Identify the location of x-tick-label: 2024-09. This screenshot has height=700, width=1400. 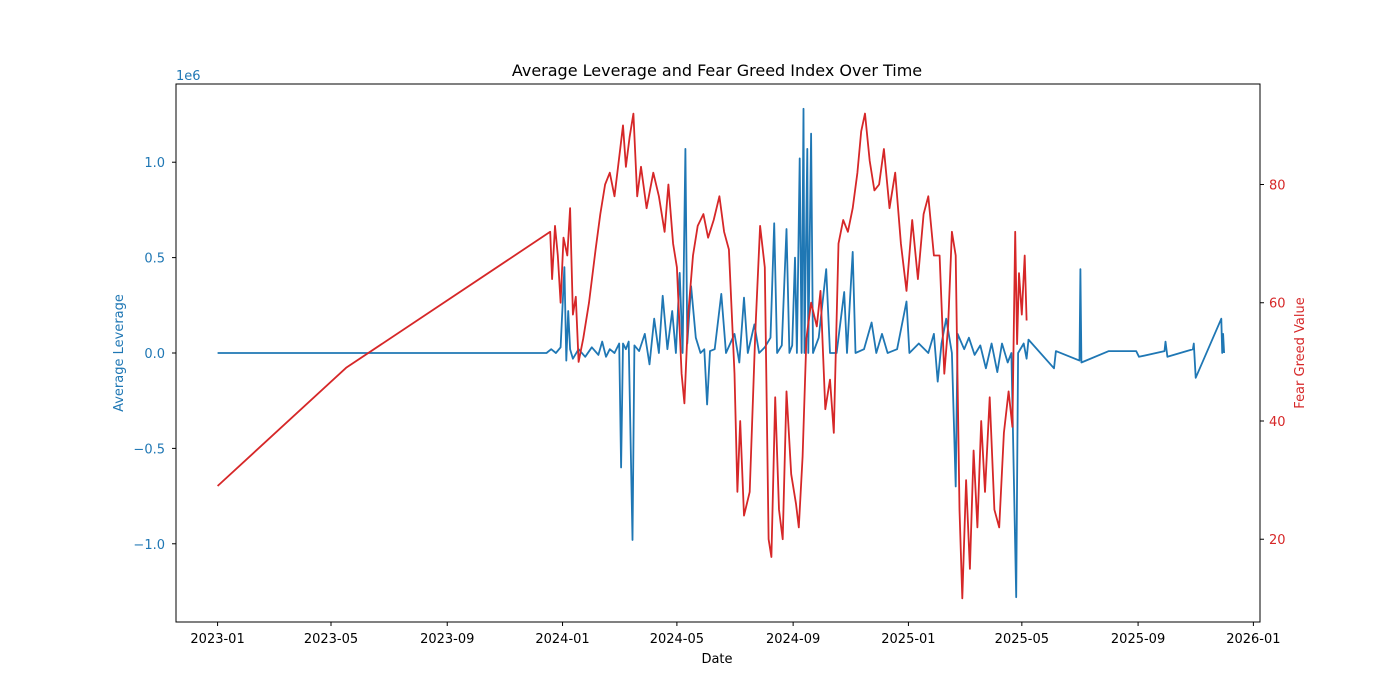
(793, 639).